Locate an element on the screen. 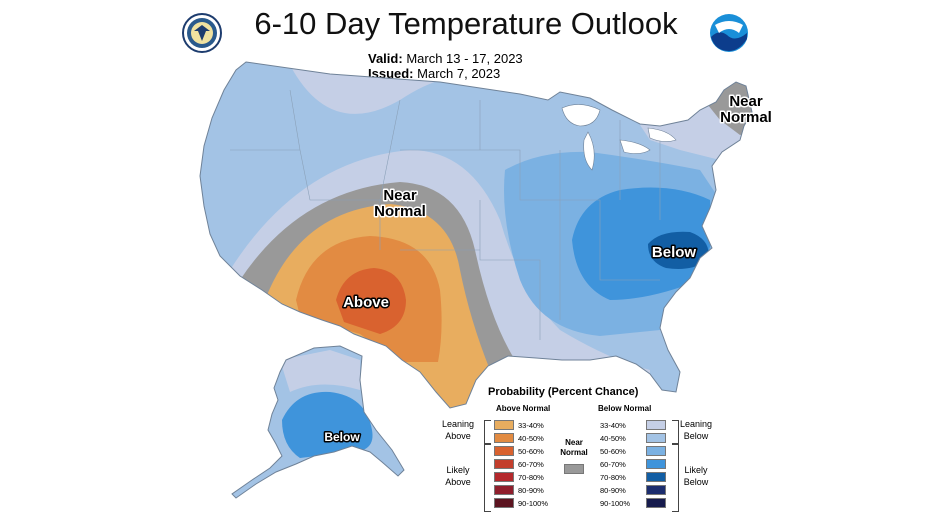  above-normal-label: 80-90% is located at coordinates (531, 490).